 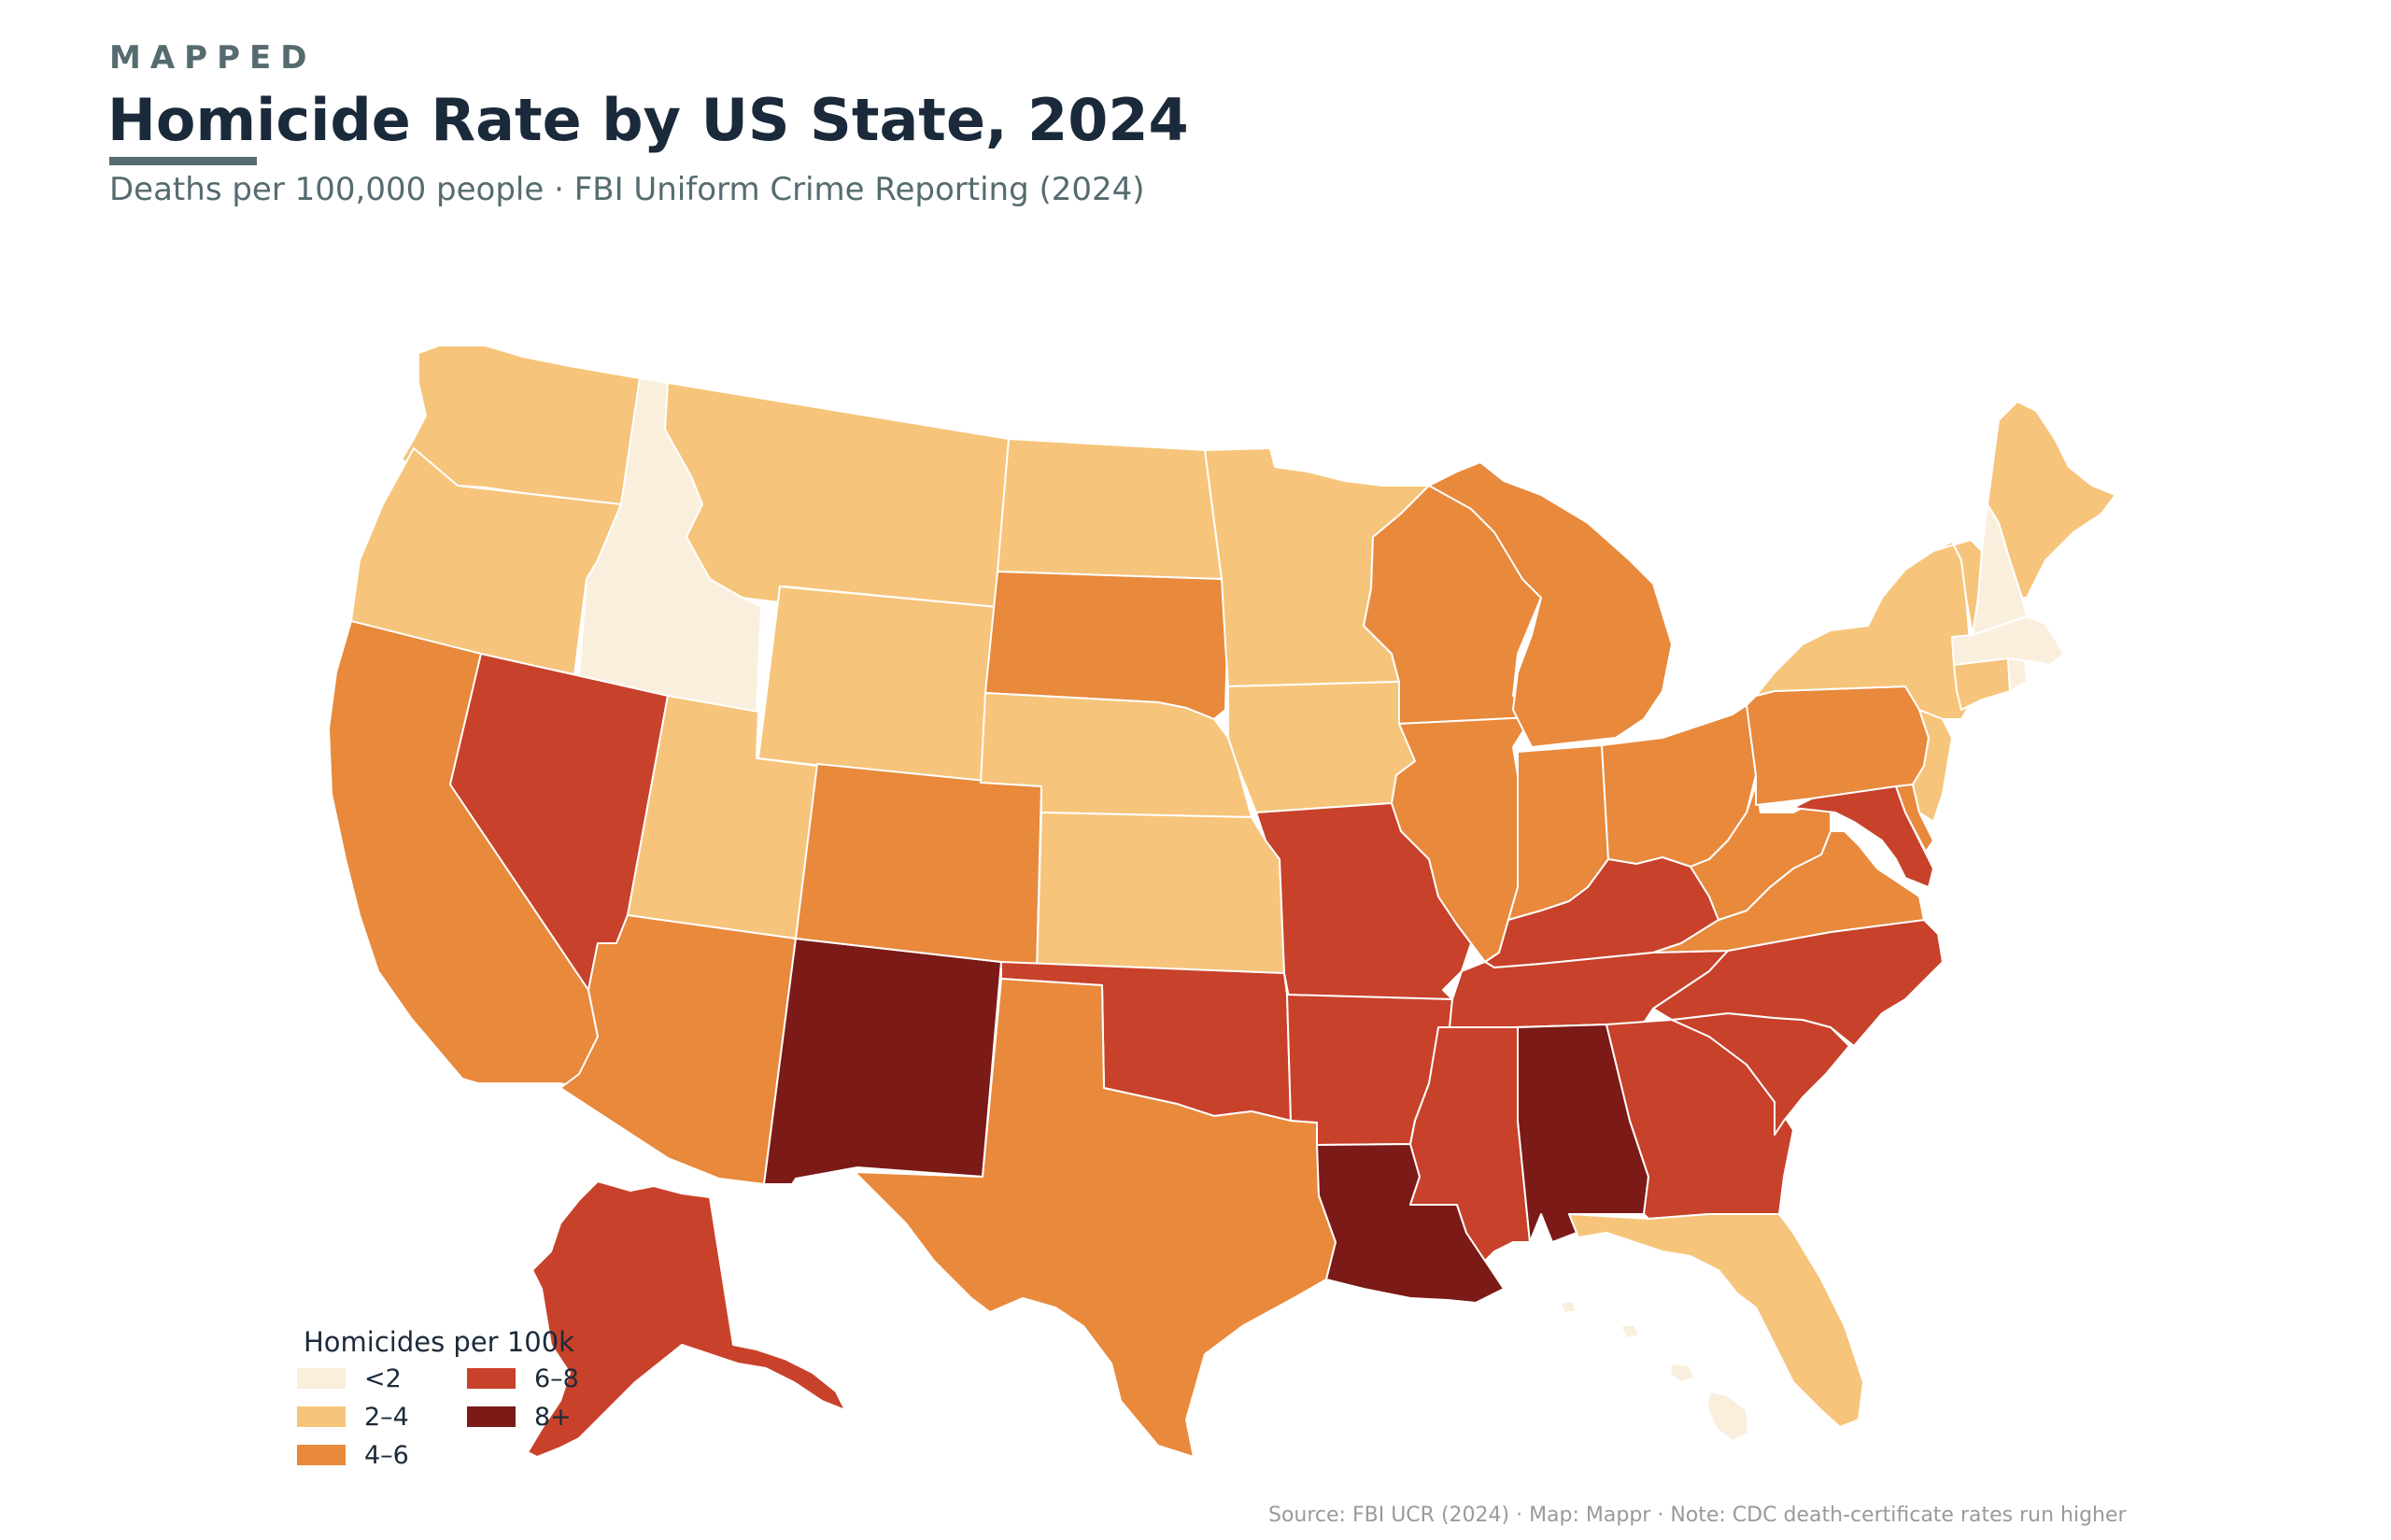 What do you see at coordinates (183, 161) in the screenshot?
I see `title-underline` at bounding box center [183, 161].